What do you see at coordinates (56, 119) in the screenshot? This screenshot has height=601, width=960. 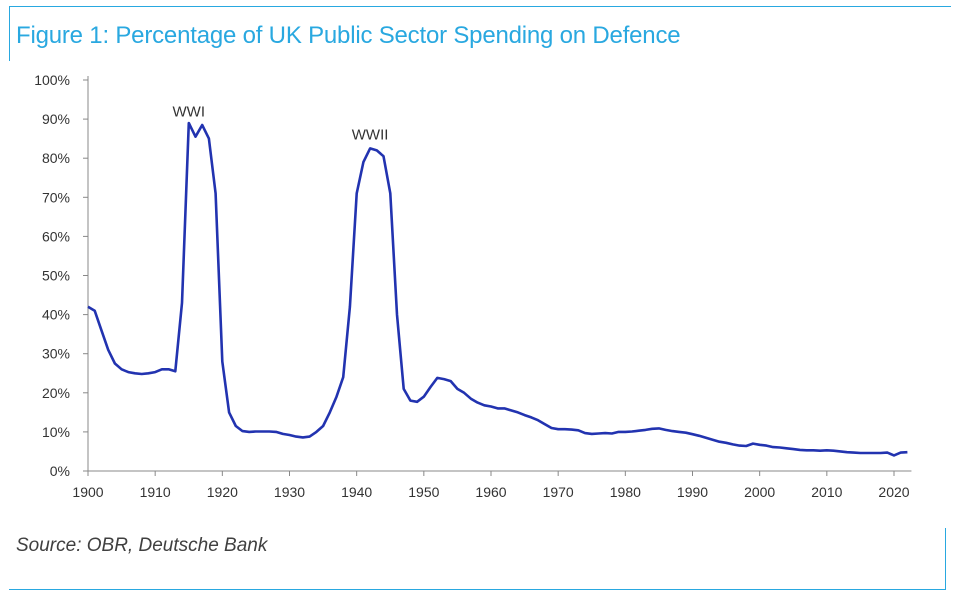 I see `y-tick-label: 90%` at bounding box center [56, 119].